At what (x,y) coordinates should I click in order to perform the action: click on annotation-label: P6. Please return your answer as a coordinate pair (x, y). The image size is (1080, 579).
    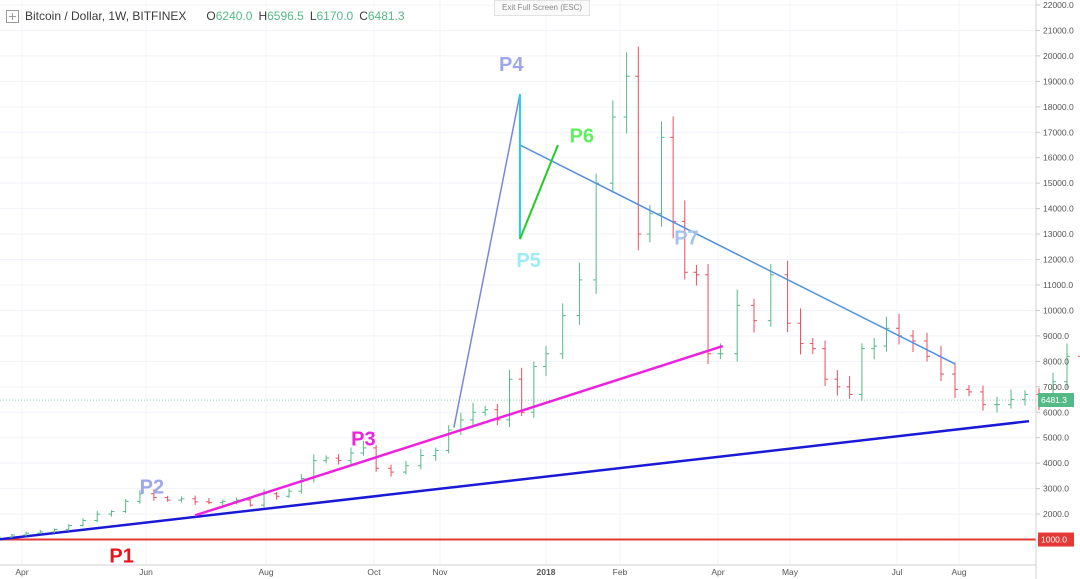
    Looking at the image, I should click on (582, 136).